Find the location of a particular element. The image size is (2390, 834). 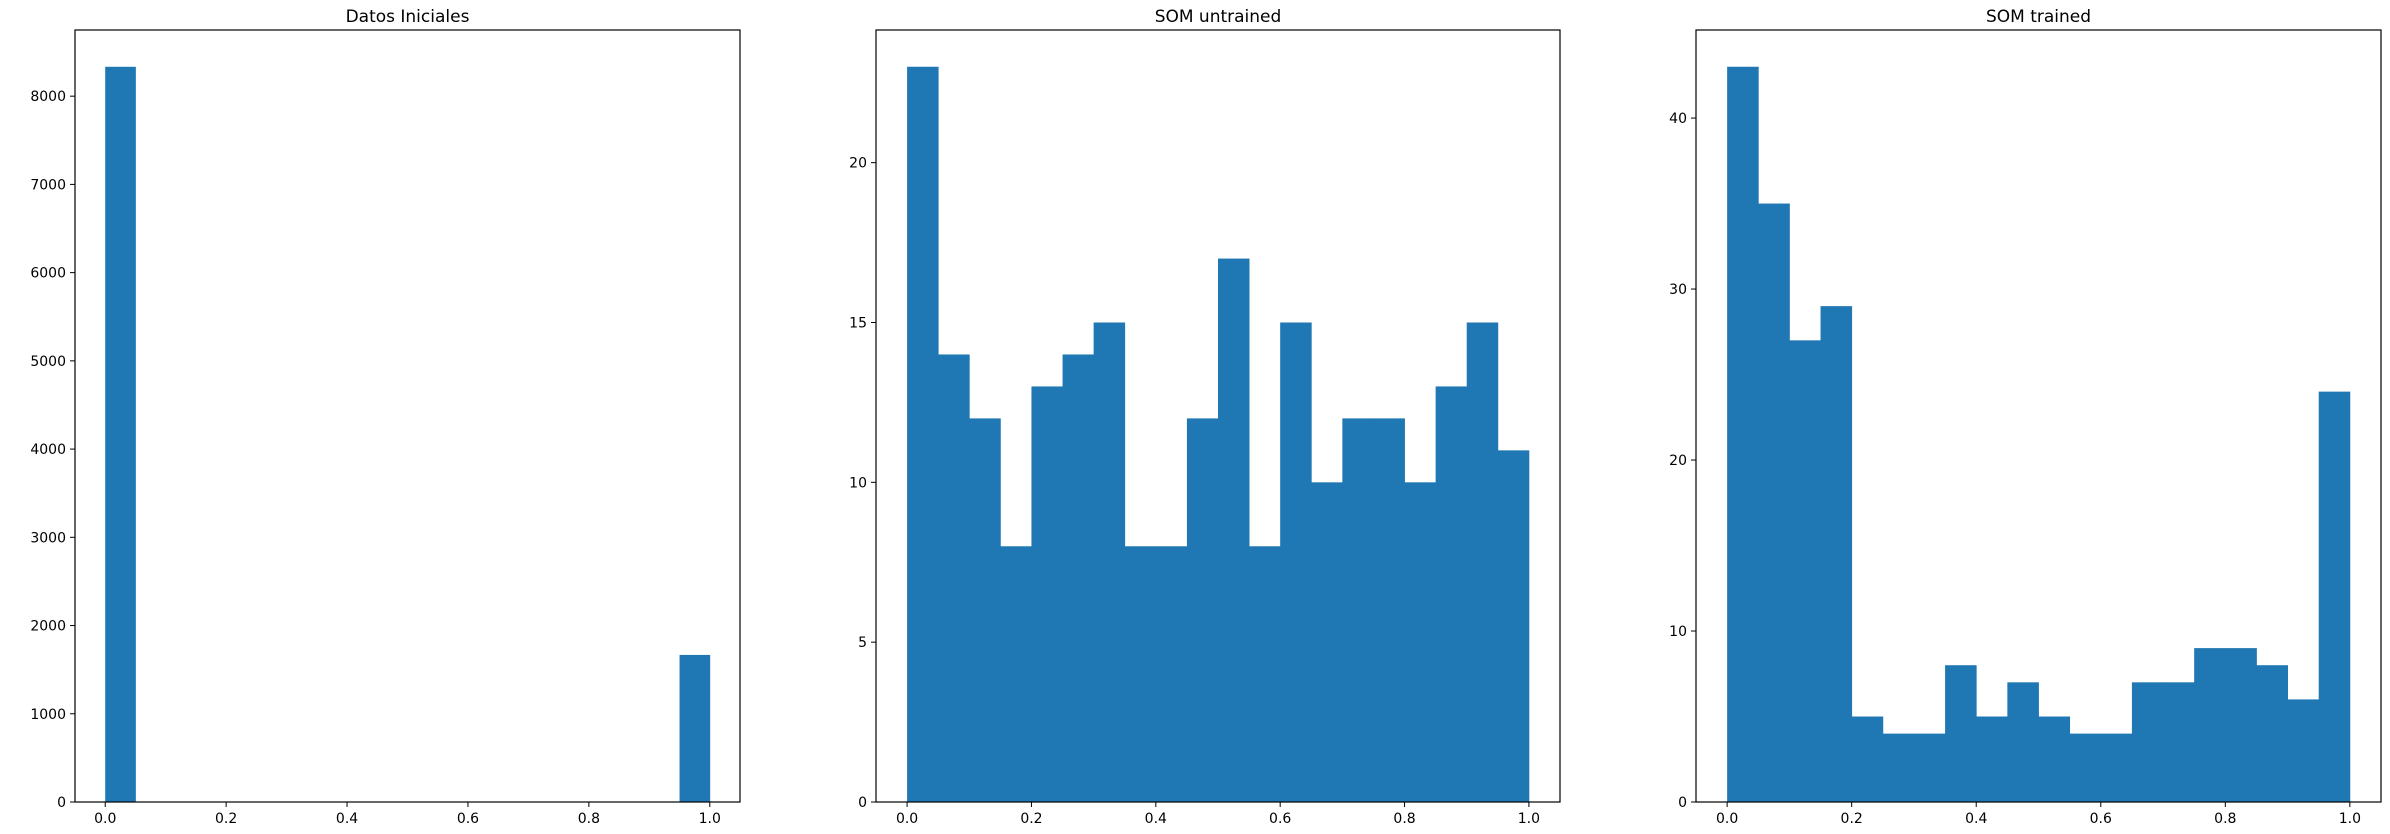

y-tick-label: 15 is located at coordinates (858, 323).